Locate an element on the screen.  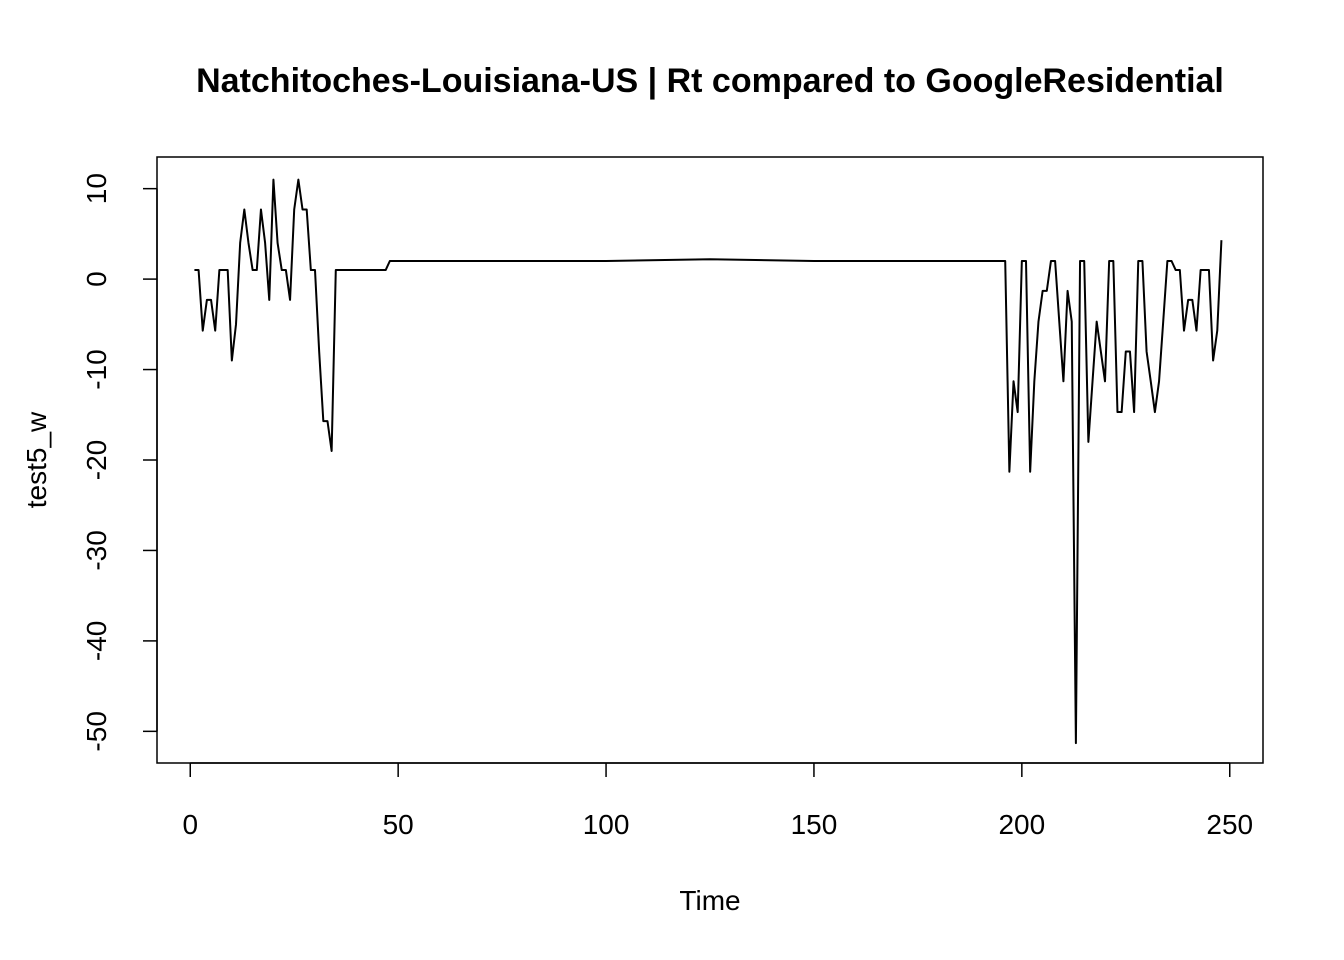
y-tick-label: 10 is located at coordinates (96, 188).